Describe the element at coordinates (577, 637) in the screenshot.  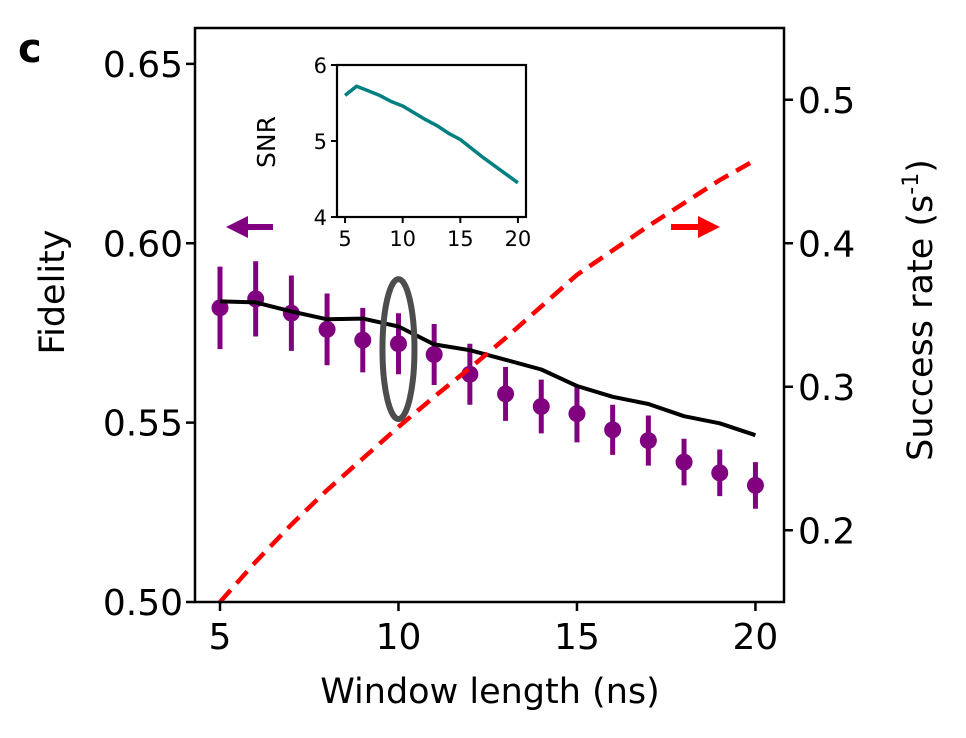
I see `x-tick-label: 15` at that location.